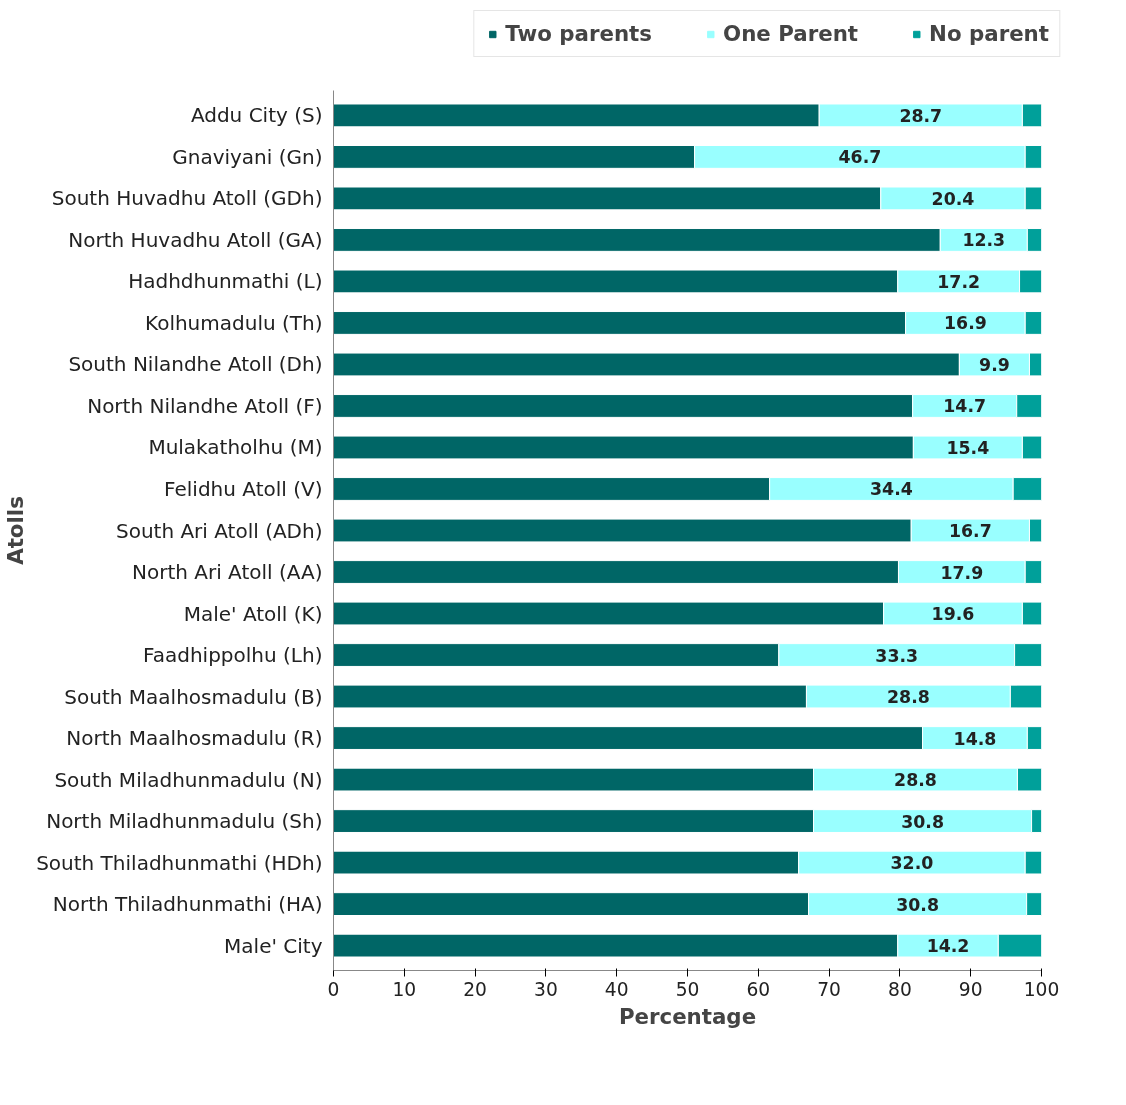 This screenshot has width=1126, height=1105. I want to click on y-tick-label: North Ari Atoll (AA), so click(227, 572).